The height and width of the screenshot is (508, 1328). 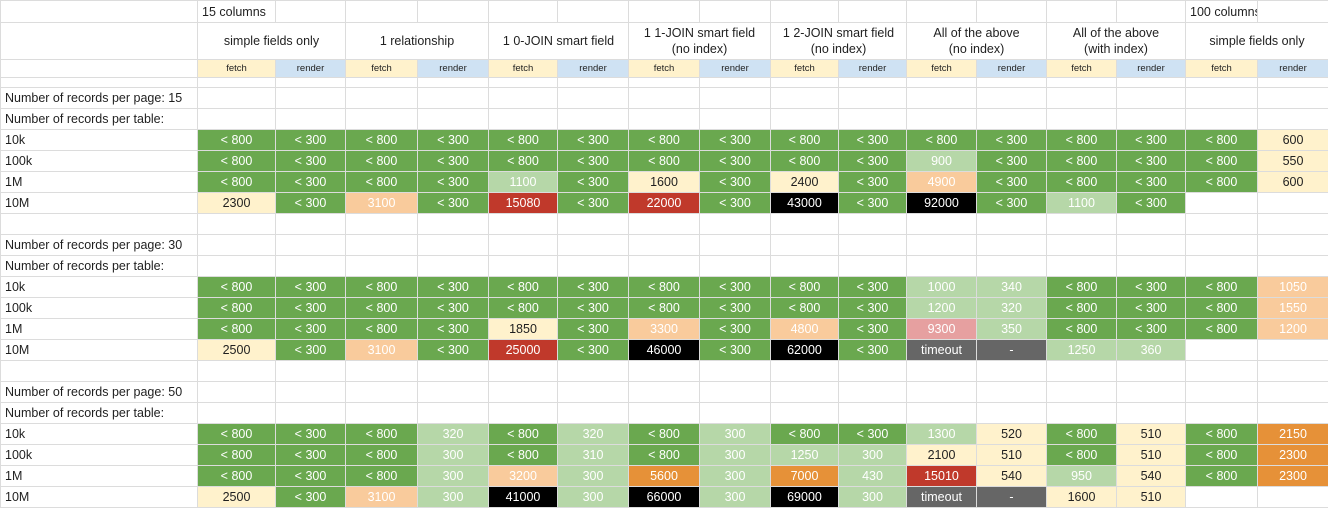 I want to click on value-cell: 2150, so click(x=1292, y=434).